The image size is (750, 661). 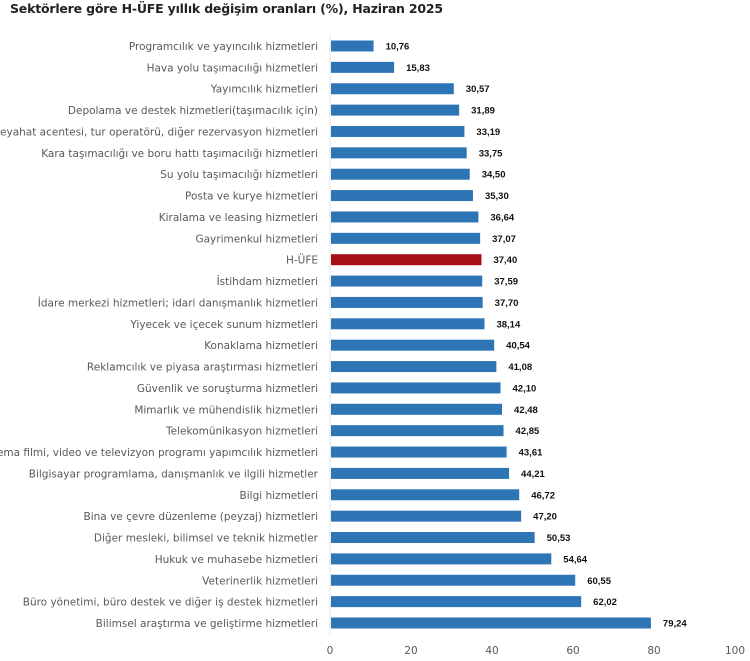 What do you see at coordinates (279, 496) in the screenshot?
I see `category-label: Bilgi hizmetleri` at bounding box center [279, 496].